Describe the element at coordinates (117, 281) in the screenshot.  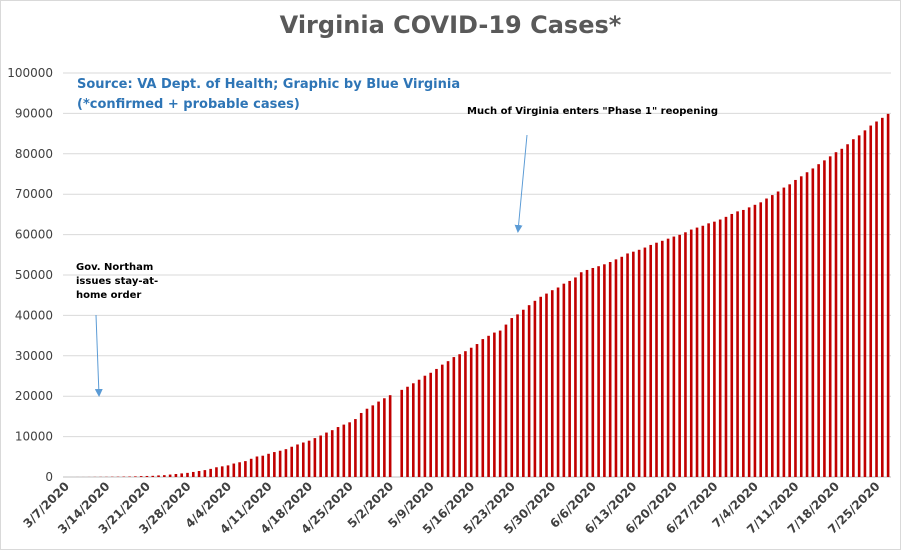
I see `annotation-stay-at-home: Gov. Northam issues stay-at-home order` at that location.